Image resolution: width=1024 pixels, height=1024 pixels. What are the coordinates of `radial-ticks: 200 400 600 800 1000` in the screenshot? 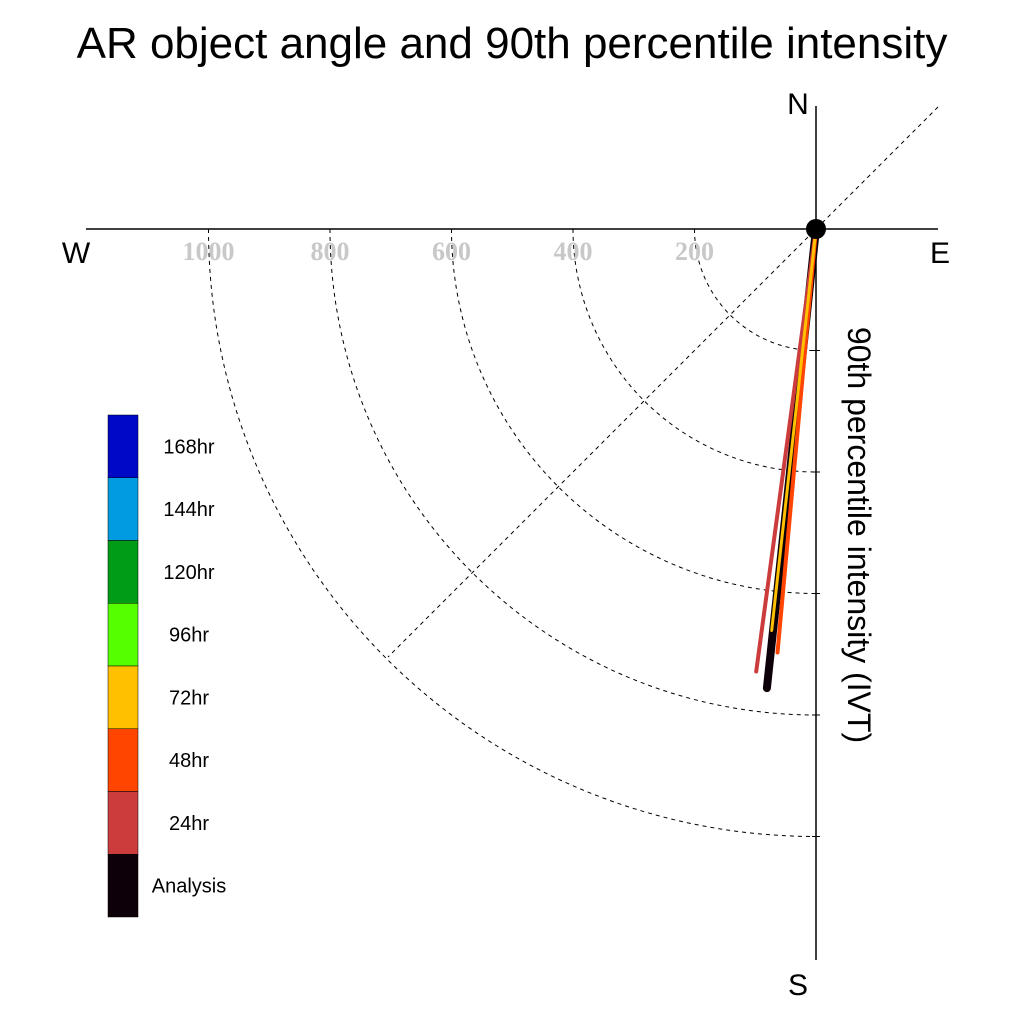 It's located at (449, 251).